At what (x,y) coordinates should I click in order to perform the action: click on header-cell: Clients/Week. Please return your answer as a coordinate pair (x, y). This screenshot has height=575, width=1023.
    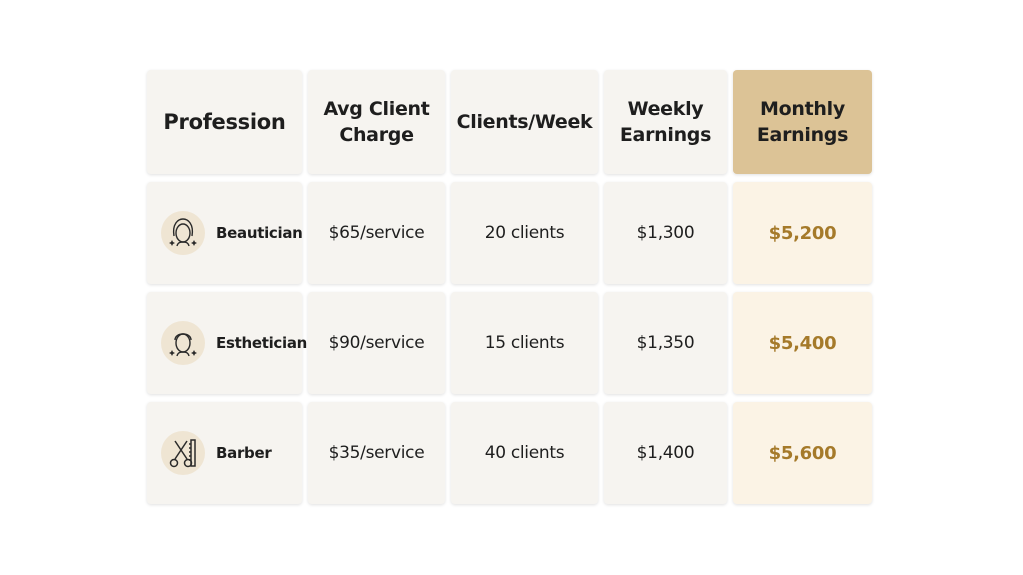
    Looking at the image, I should click on (524, 122).